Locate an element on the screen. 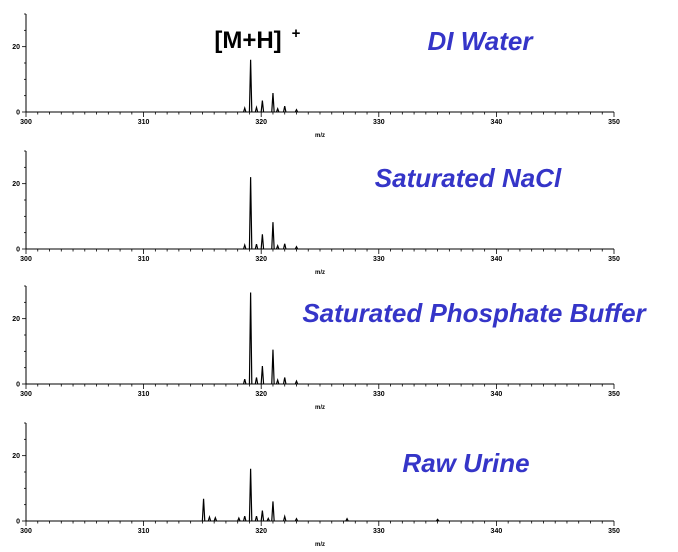  panel-title: Raw Urine is located at coordinates (465, 463).